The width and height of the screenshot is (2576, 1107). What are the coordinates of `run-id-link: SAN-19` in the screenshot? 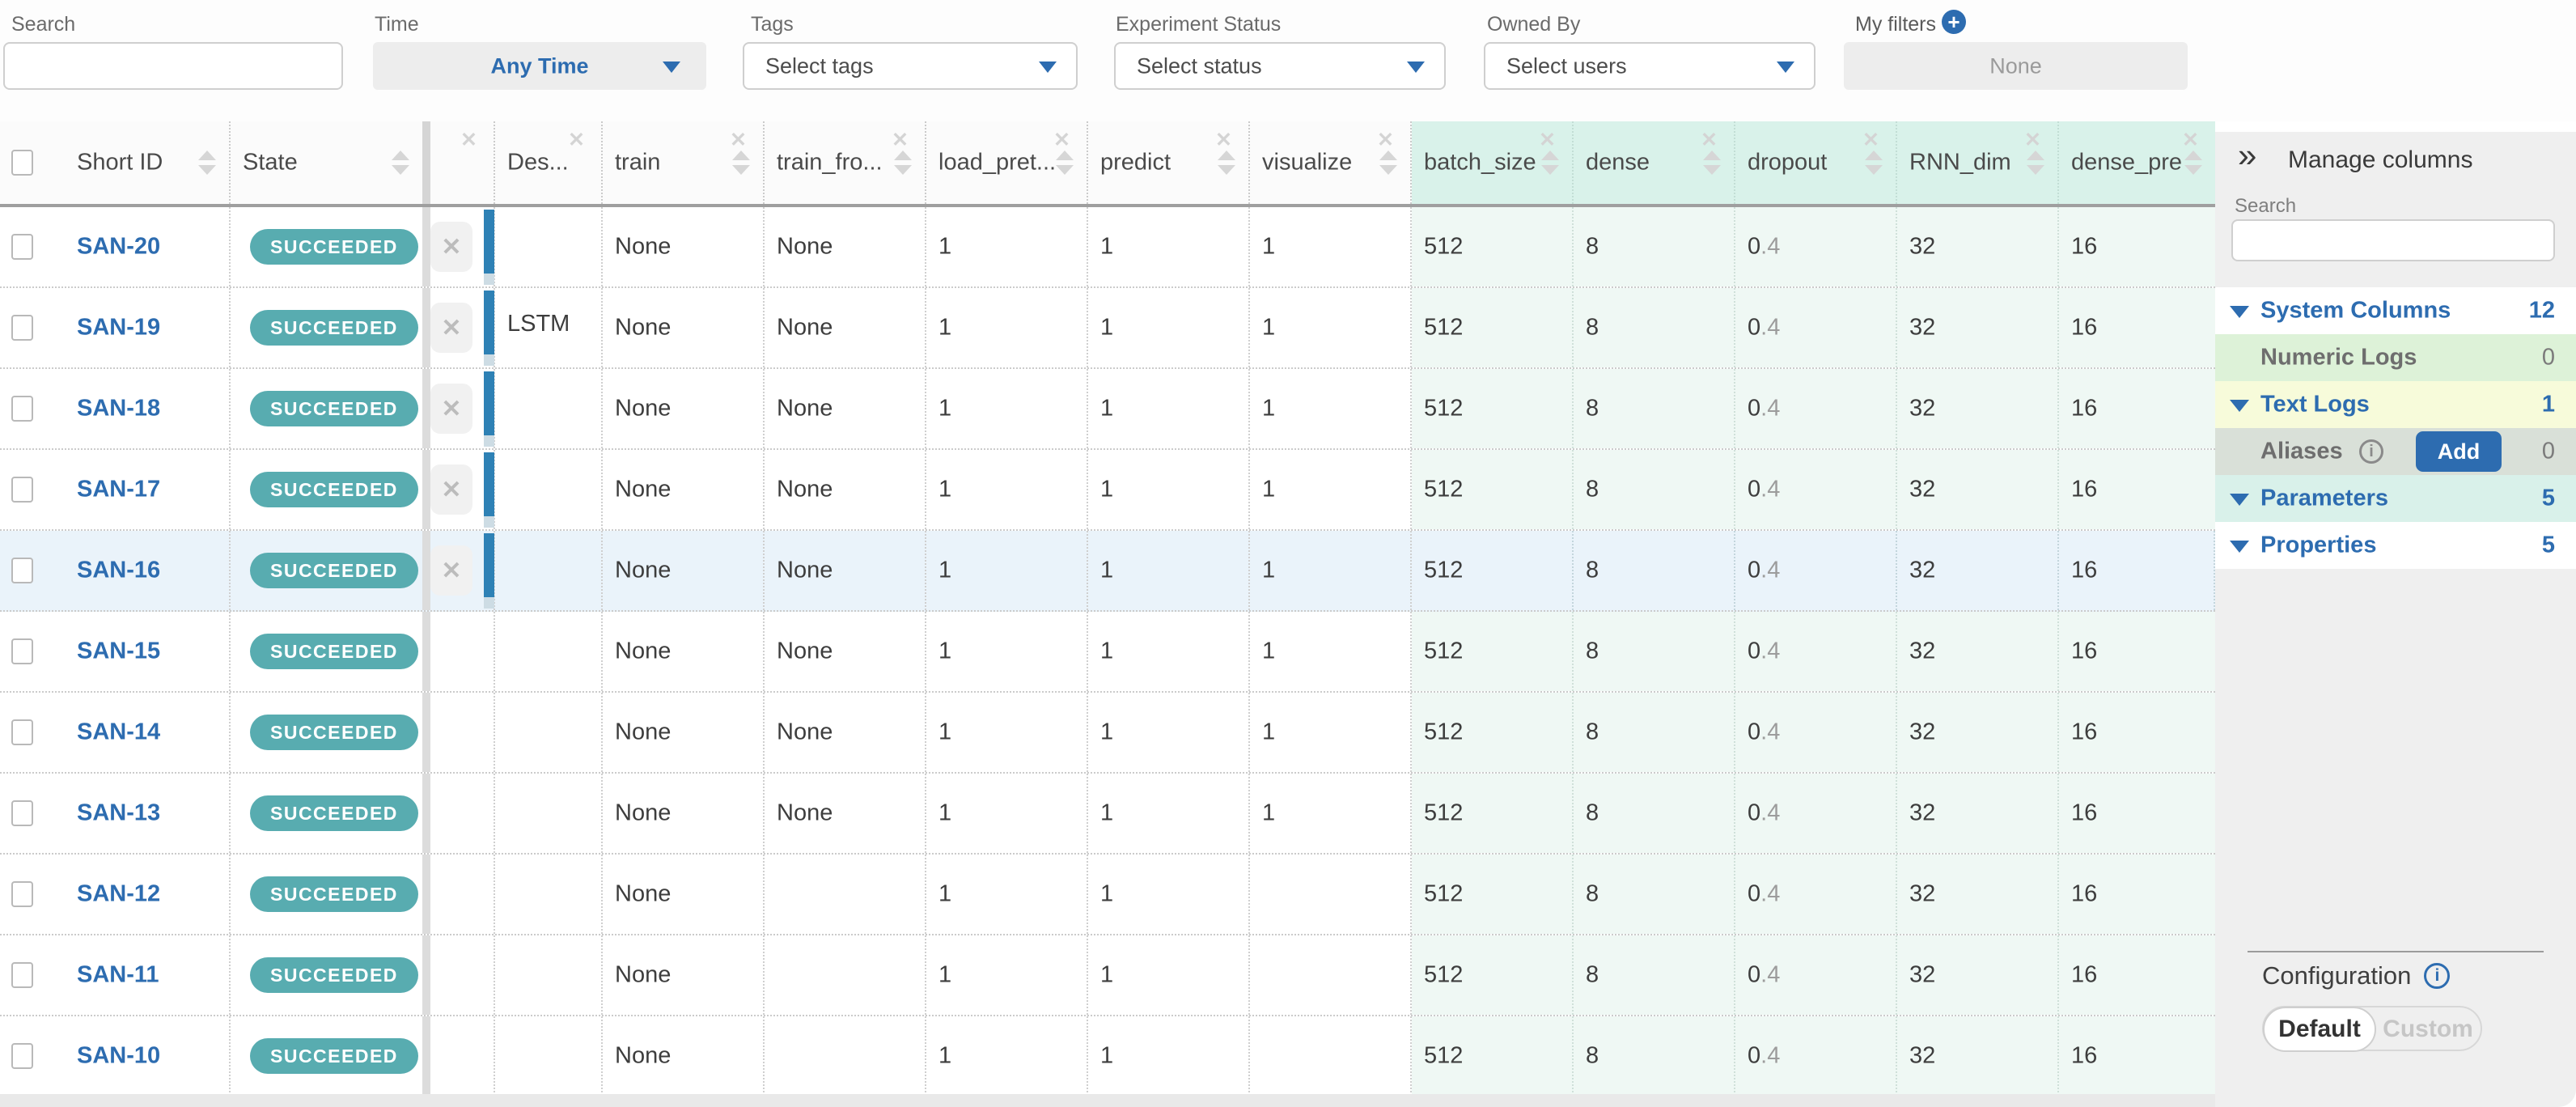 It's located at (119, 328).